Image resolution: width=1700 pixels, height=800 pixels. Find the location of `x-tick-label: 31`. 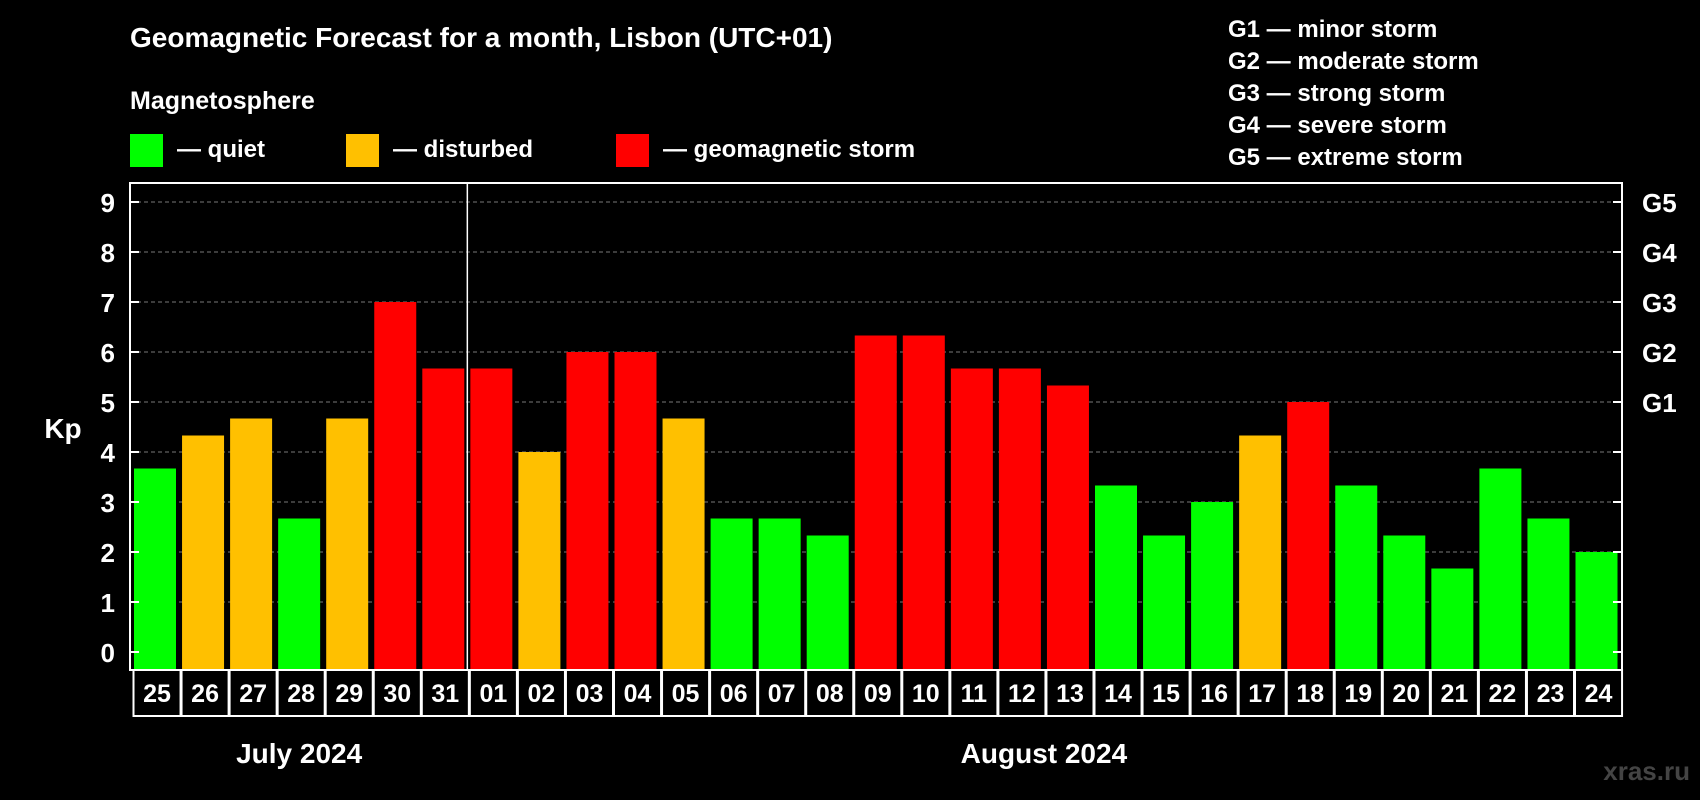

x-tick-label: 31 is located at coordinates (445, 694).